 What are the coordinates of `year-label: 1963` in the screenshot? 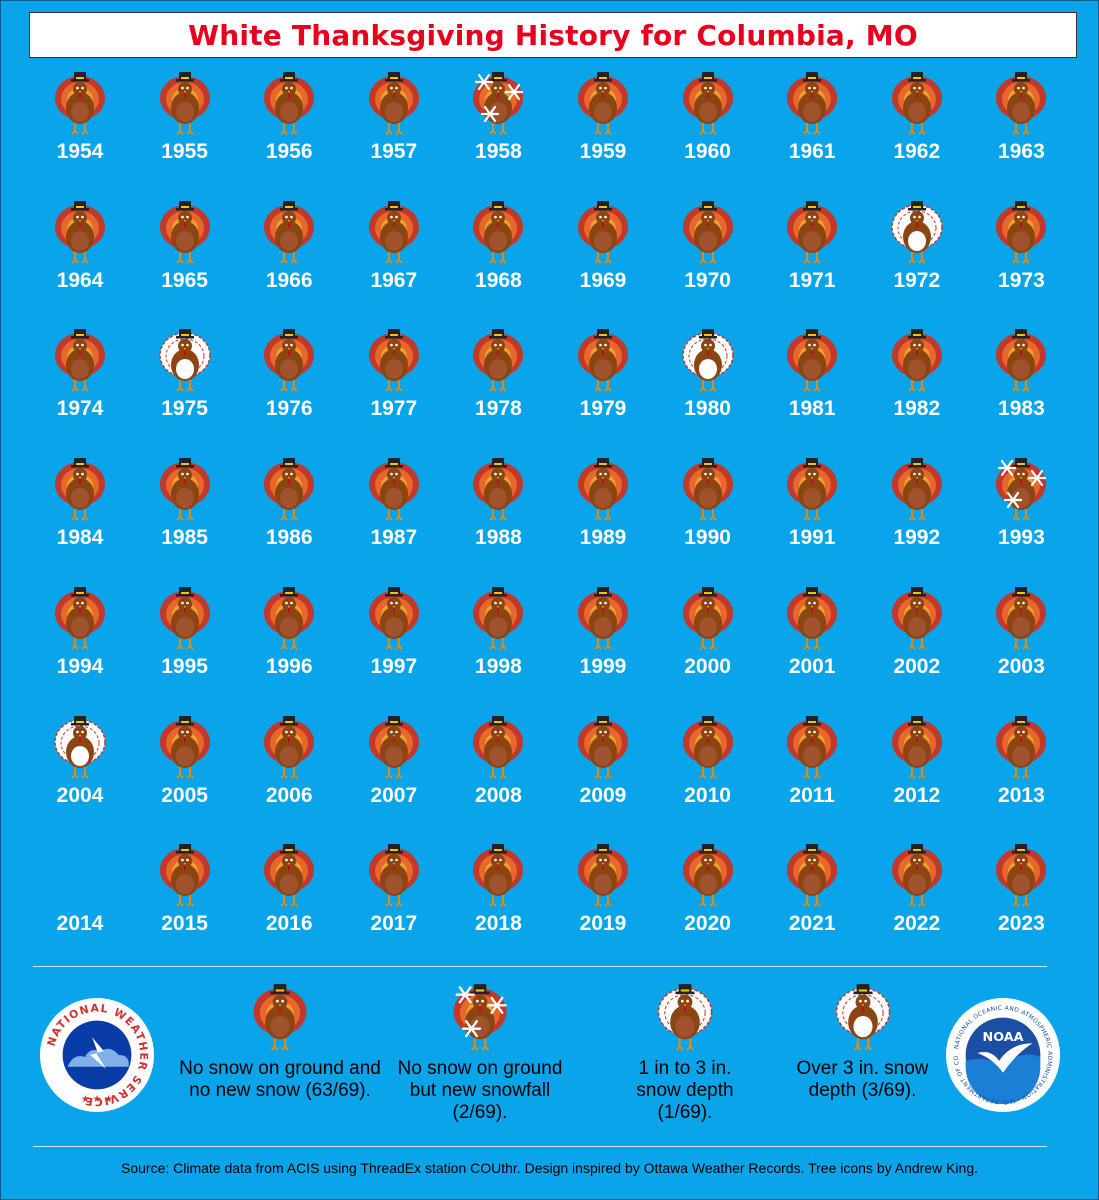 It's located at (1021, 151).